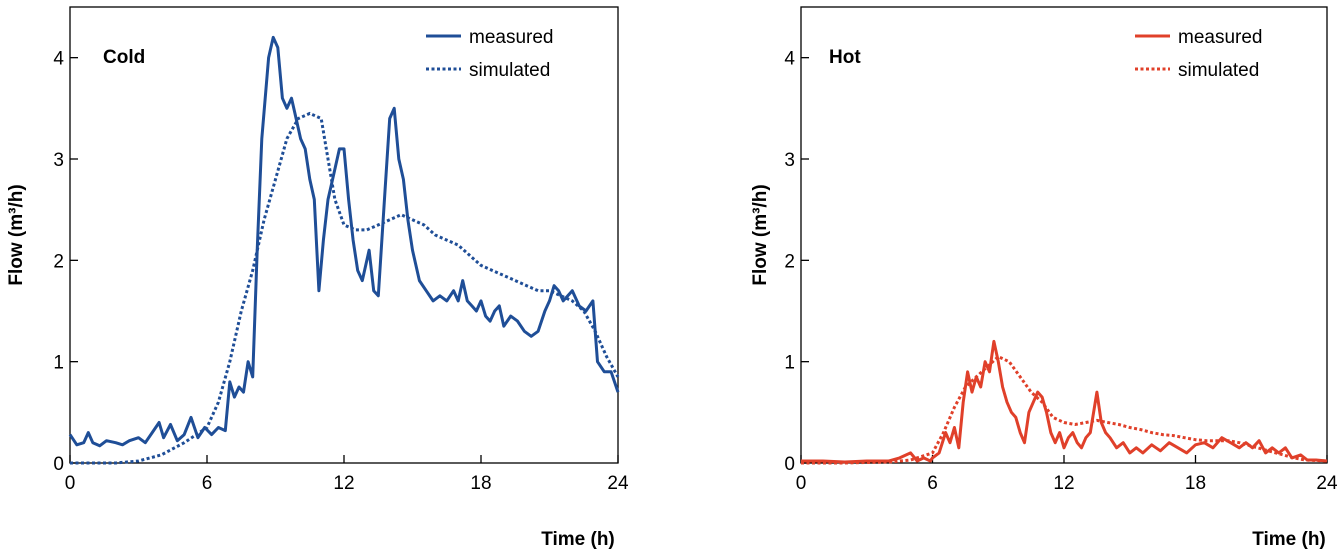  What do you see at coordinates (760, 234) in the screenshot?
I see `hot-y-axis-title: Flow (m³/h)` at bounding box center [760, 234].